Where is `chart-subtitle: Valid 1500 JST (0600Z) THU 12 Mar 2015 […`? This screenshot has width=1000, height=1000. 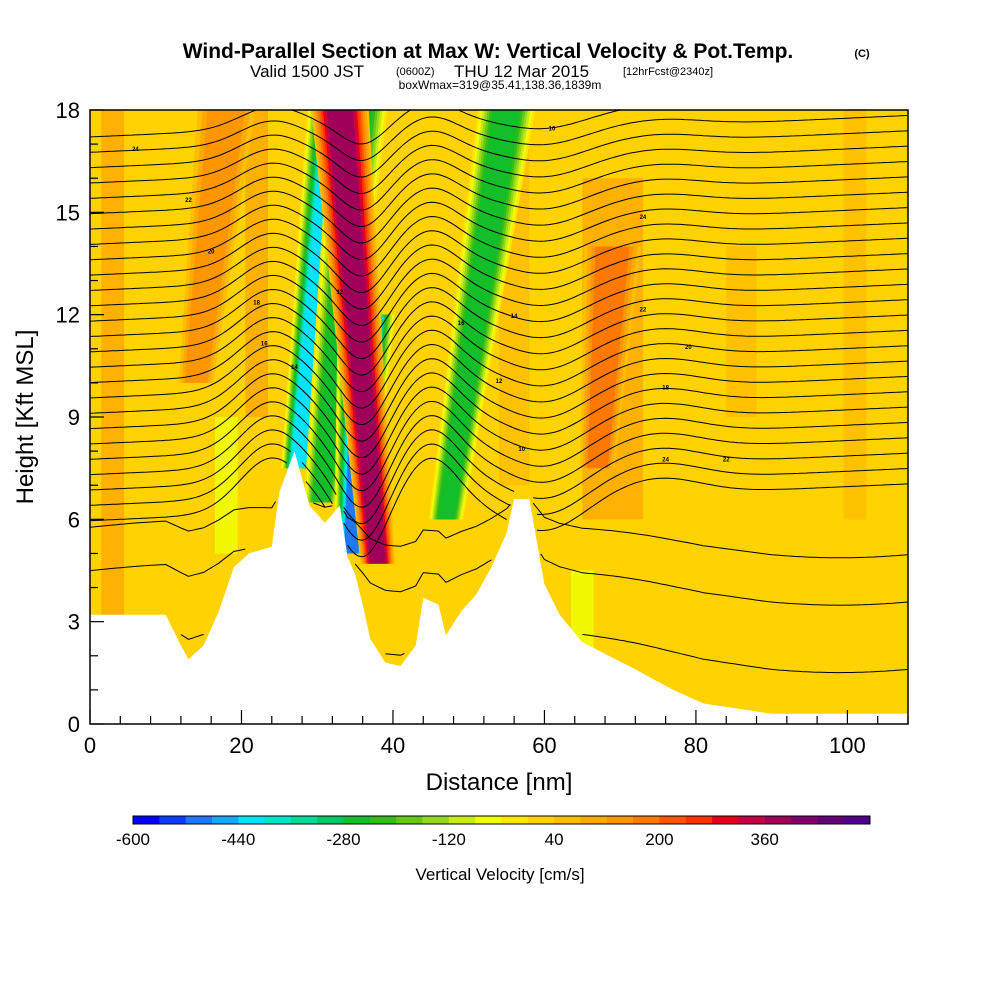
chart-subtitle: Valid 1500 JST (0600Z) THU 12 Mar 2015 [… is located at coordinates (481, 71).